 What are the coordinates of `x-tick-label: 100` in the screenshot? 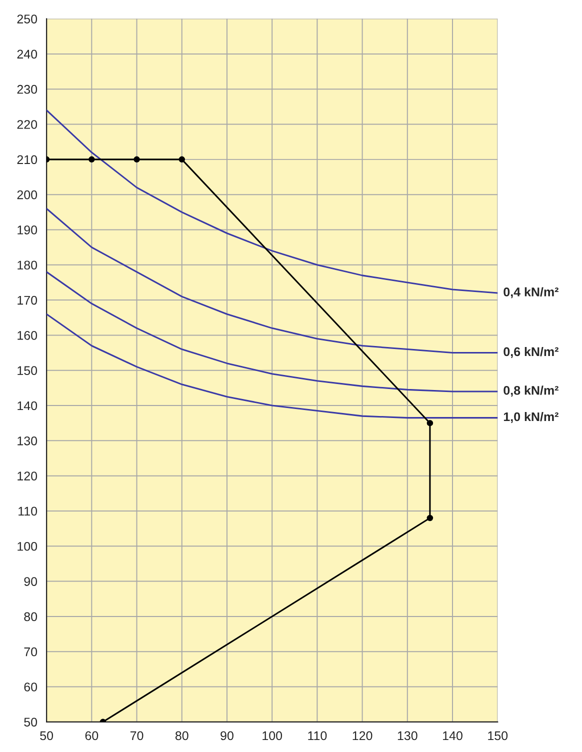 It's located at (272, 735).